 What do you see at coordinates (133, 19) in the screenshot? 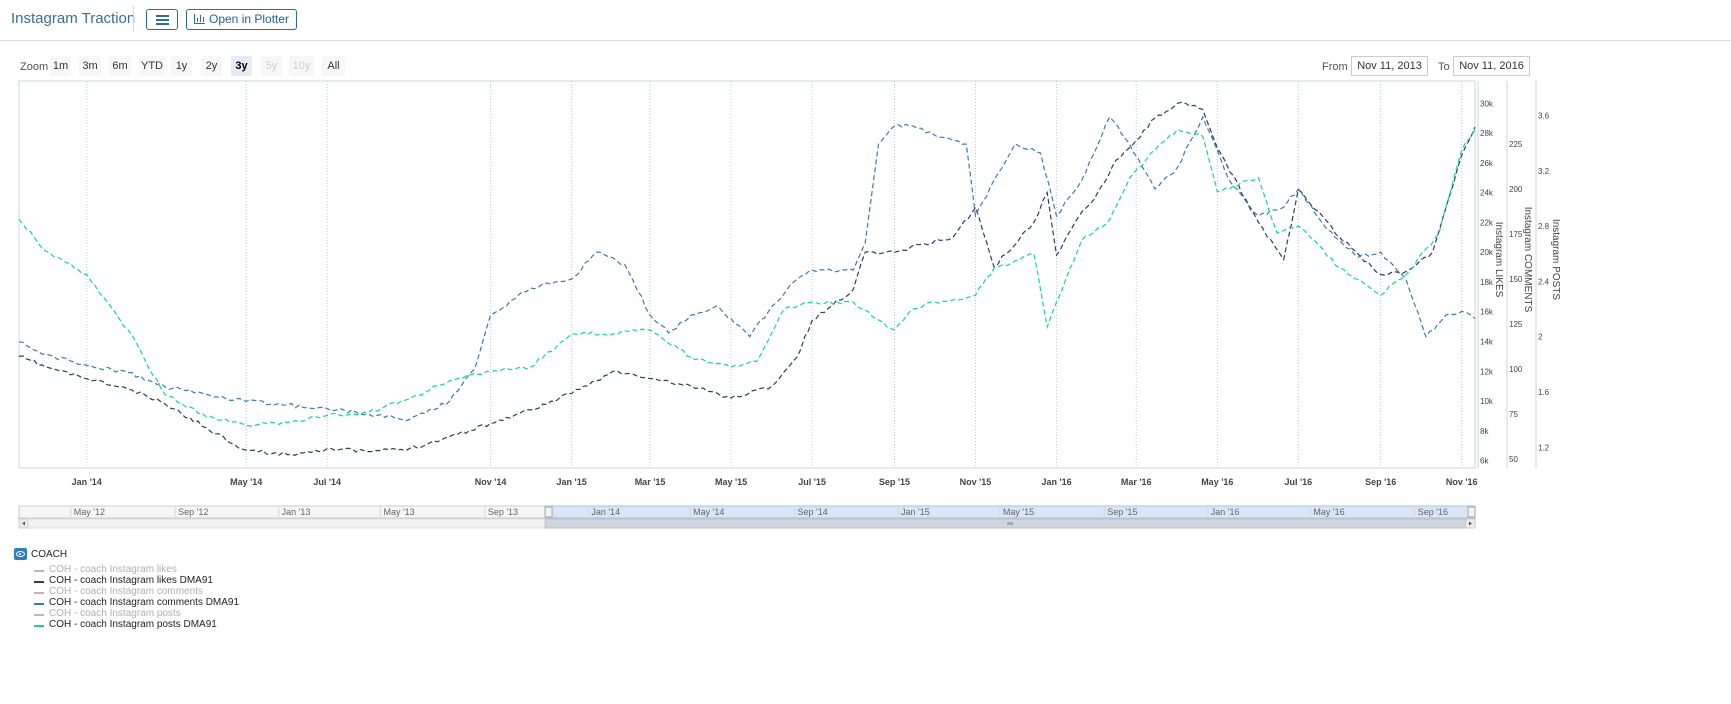
I see `header-divider` at bounding box center [133, 19].